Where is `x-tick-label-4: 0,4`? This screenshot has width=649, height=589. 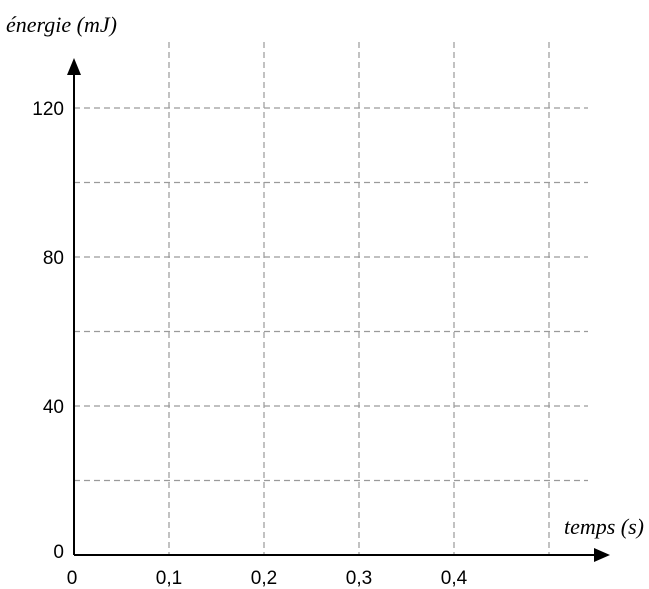
x-tick-label-4: 0,4 is located at coordinates (454, 578).